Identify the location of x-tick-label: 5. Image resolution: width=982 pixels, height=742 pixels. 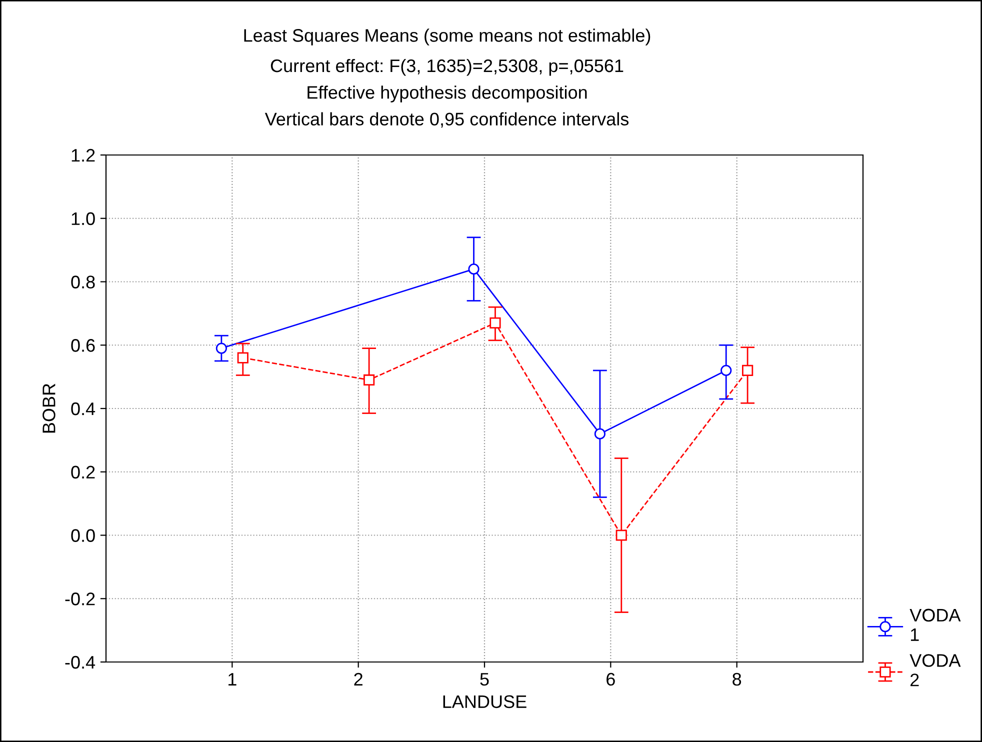
(484, 679).